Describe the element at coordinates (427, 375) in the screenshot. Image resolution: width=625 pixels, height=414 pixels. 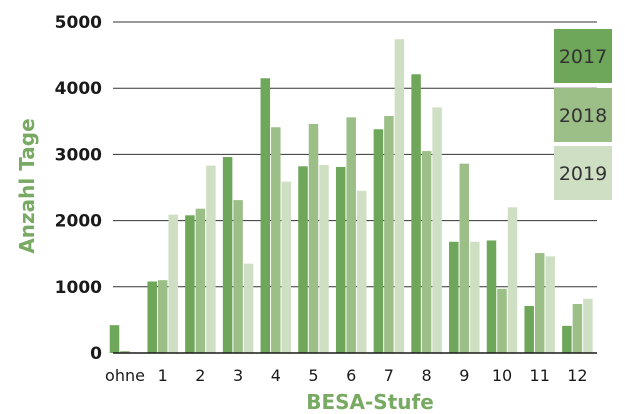
I see `x-tick-label: 8` at that location.